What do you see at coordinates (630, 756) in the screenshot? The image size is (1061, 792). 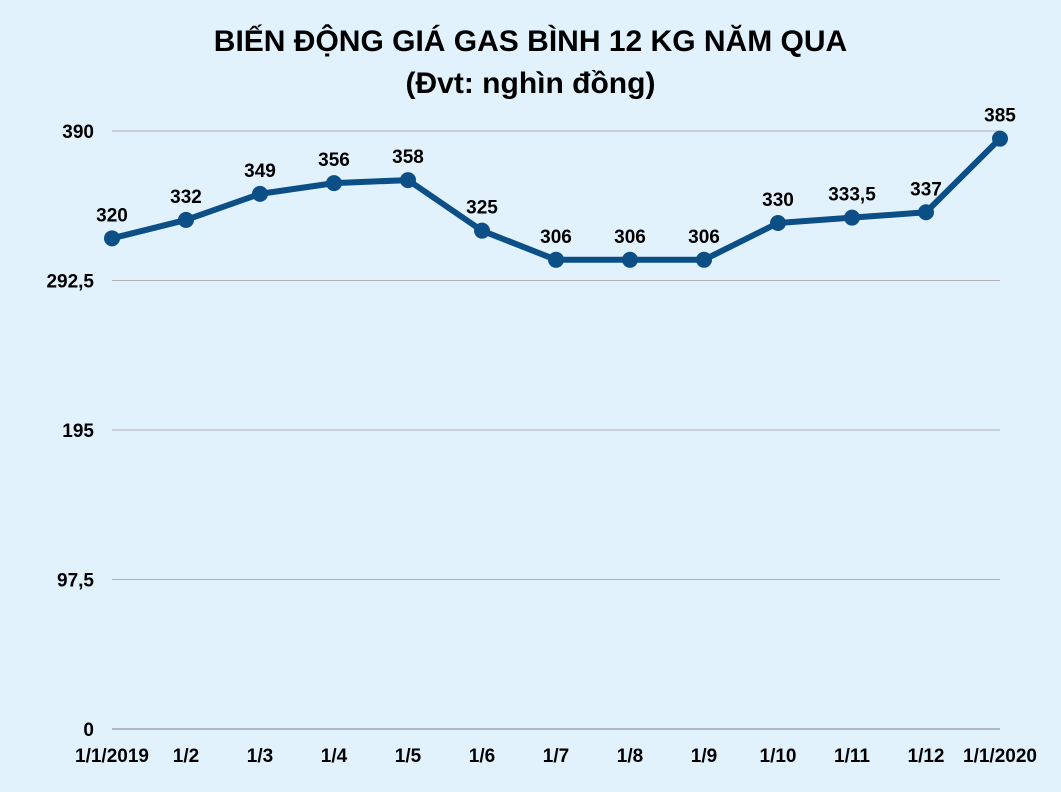 I see `x-tick-label: 1/8` at bounding box center [630, 756].